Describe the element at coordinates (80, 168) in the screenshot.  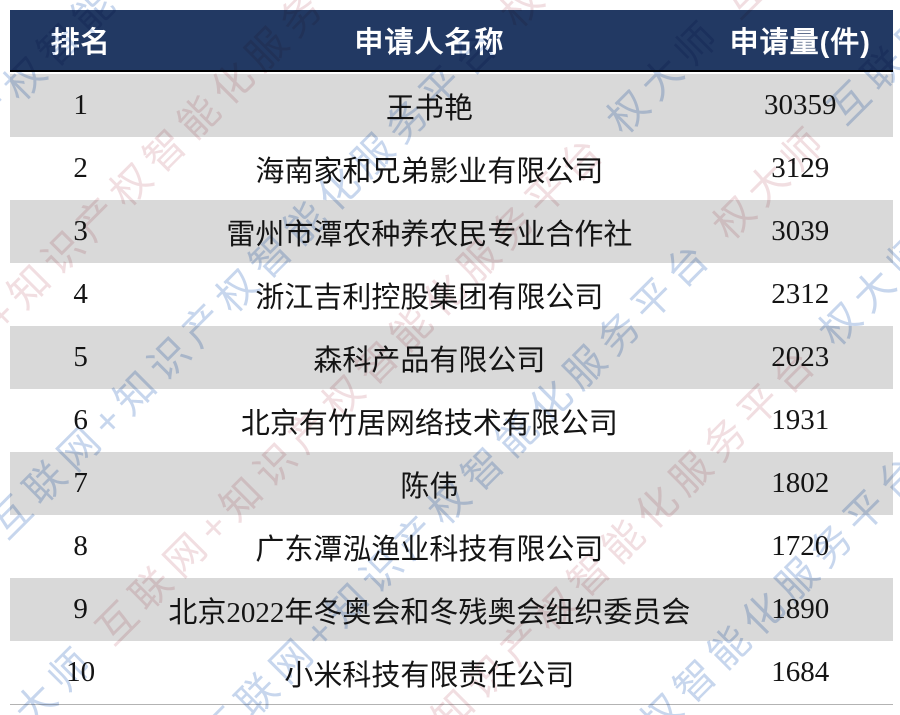
I see `rank-cell: 2` at that location.